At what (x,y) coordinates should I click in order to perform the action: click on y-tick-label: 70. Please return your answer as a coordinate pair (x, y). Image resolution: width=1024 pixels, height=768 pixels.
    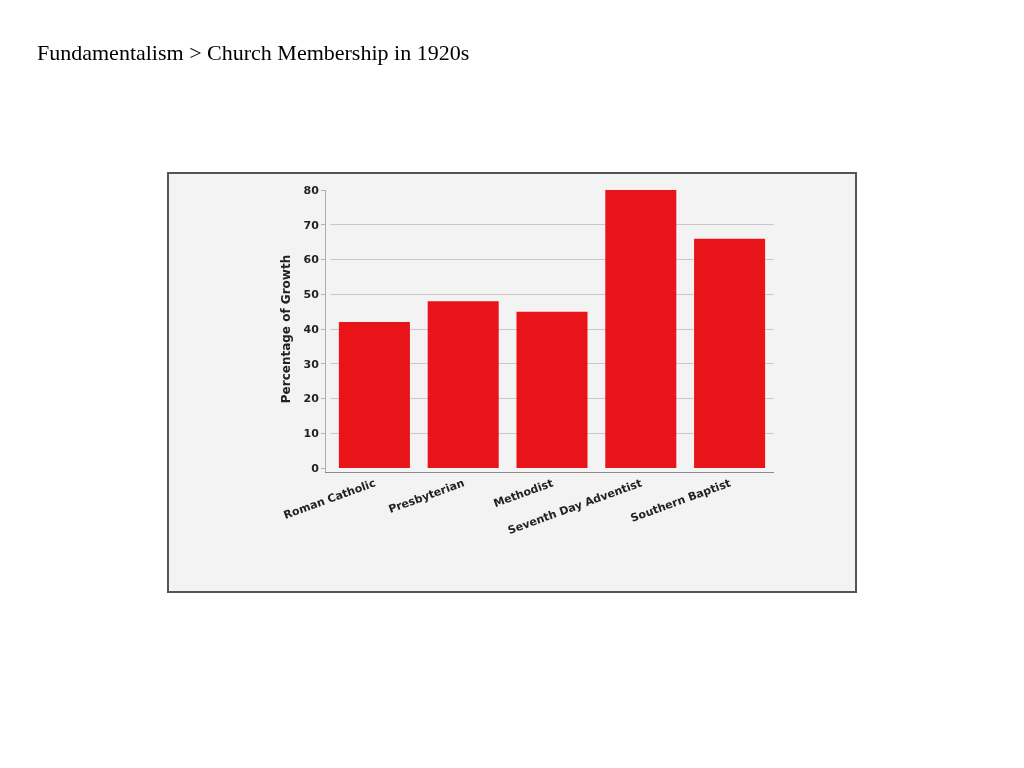
    Looking at the image, I should click on (311, 225).